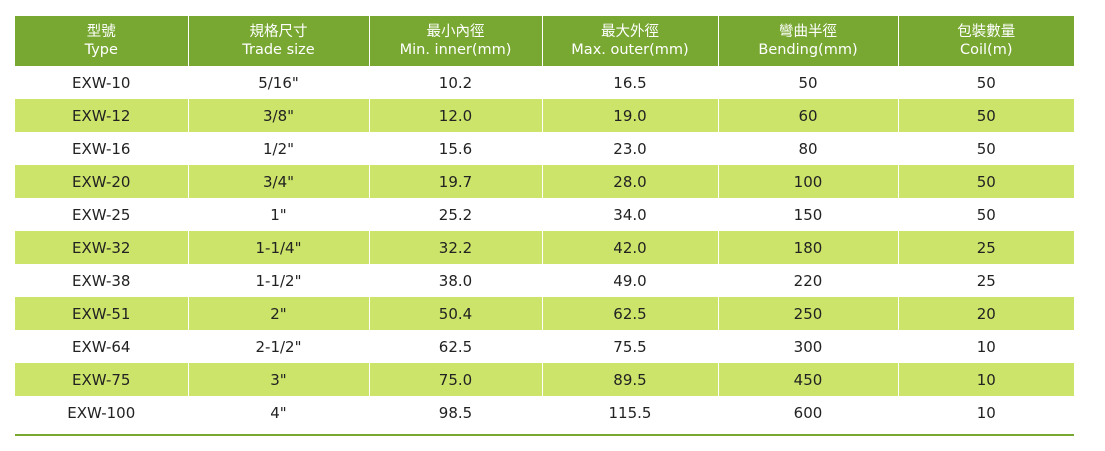  Describe the element at coordinates (101, 247) in the screenshot. I see `cell-type: EXW-32` at that location.